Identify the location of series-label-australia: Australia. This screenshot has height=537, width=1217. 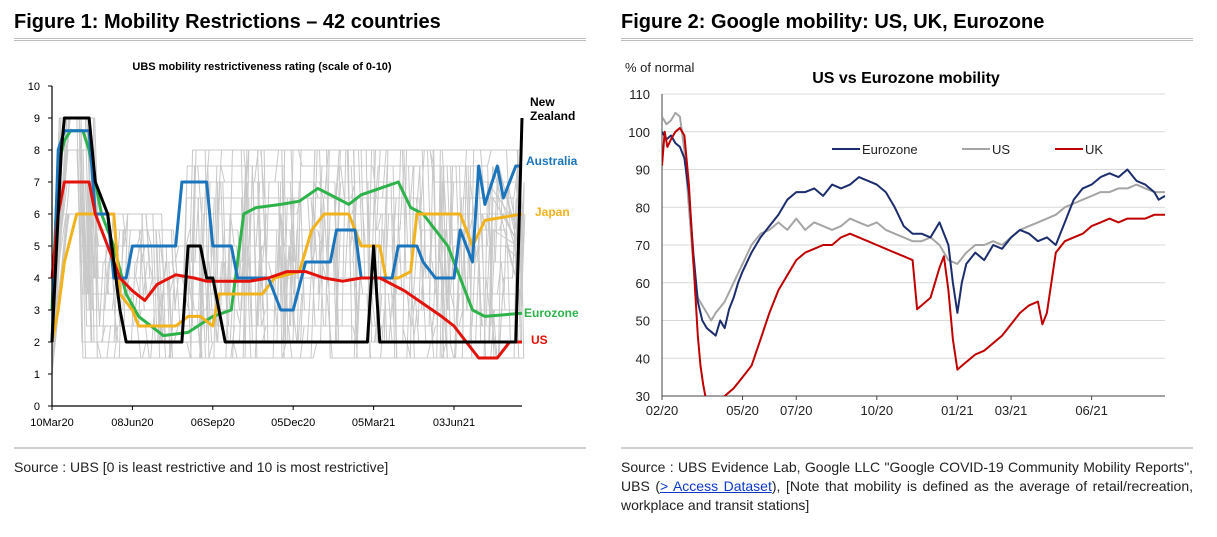
(552, 161).